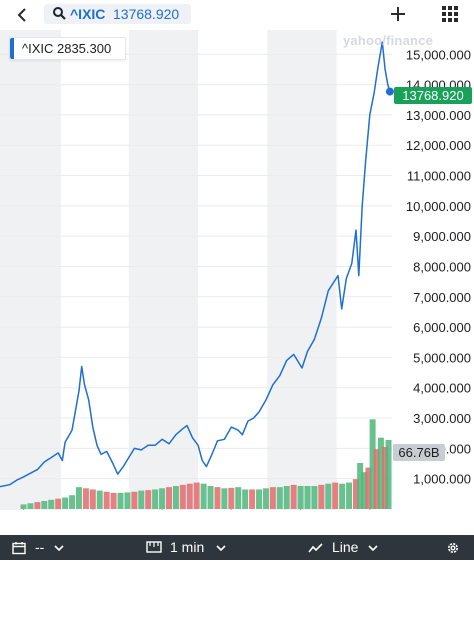  What do you see at coordinates (237, 596) in the screenshot?
I see `blank-area` at bounding box center [237, 596].